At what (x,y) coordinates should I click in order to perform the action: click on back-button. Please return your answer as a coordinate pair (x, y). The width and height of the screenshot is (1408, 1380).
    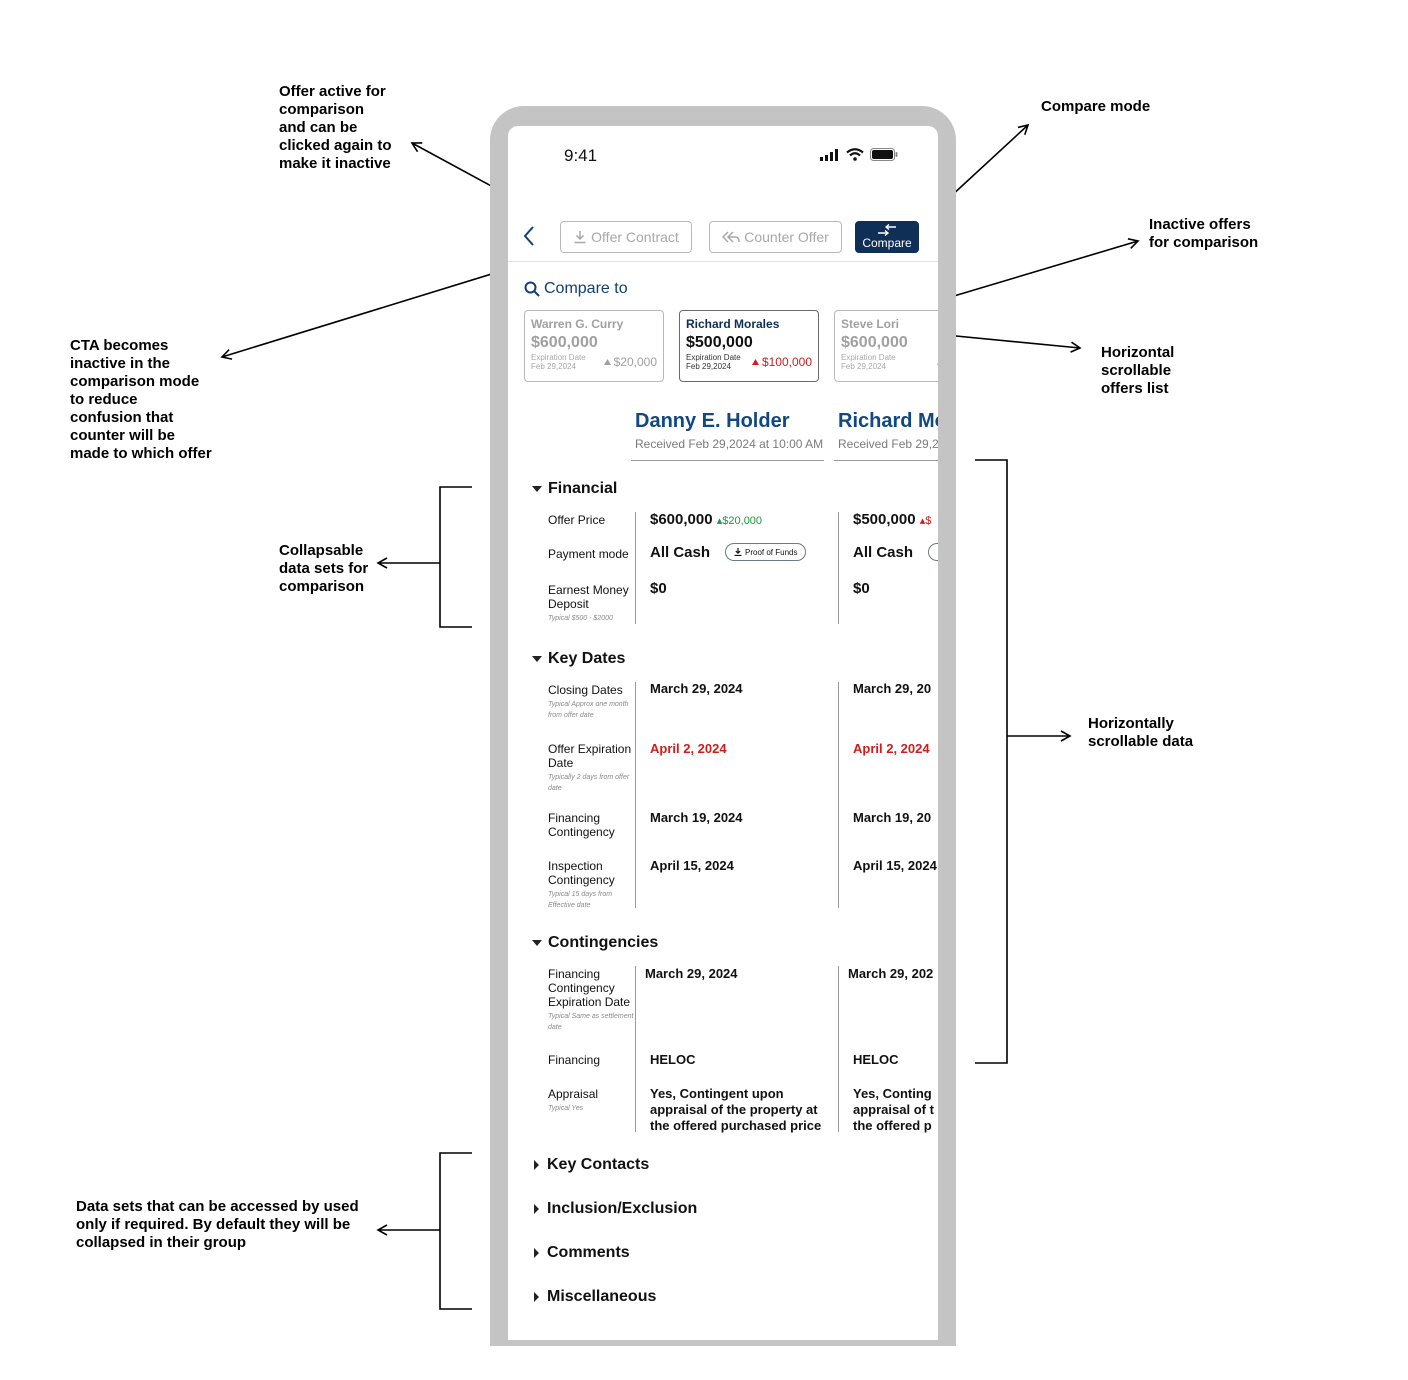
    Looking at the image, I should click on (532, 236).